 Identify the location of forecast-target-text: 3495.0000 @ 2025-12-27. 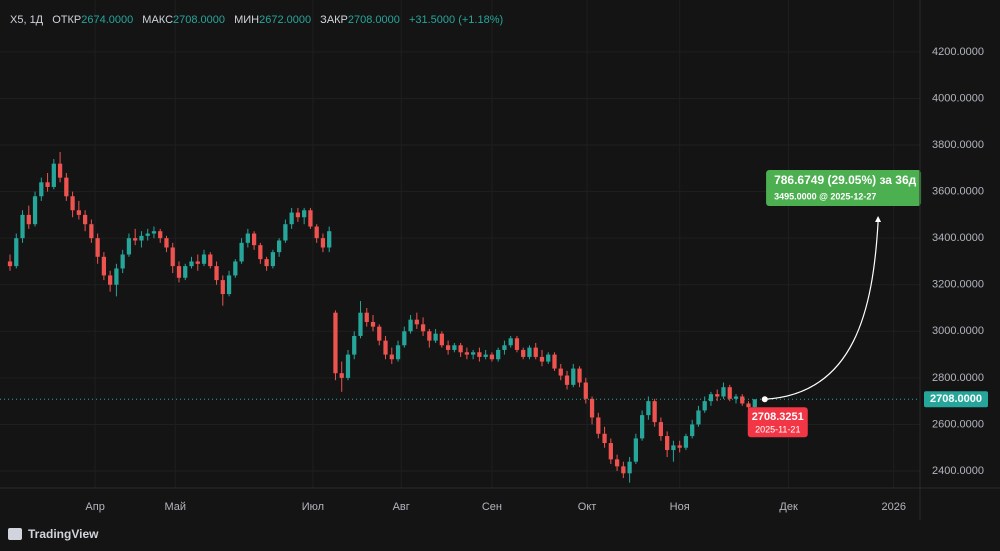
(825, 196).